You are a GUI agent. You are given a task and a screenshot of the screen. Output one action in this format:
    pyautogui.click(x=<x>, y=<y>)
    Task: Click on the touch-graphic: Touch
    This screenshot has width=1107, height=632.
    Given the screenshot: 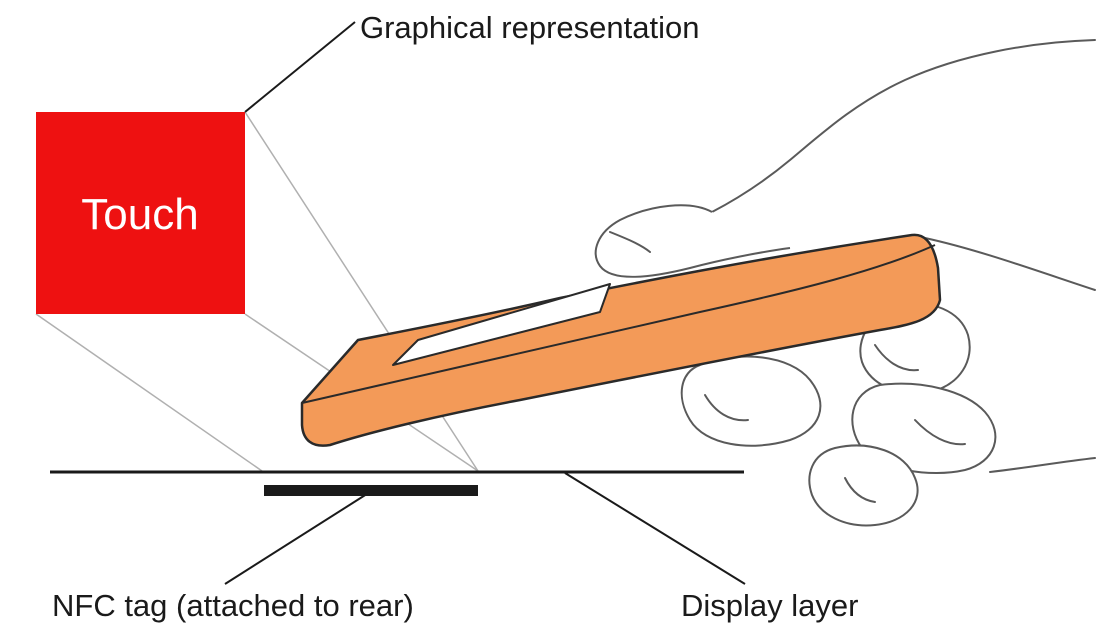 What is the action you would take?
    pyautogui.click(x=140, y=213)
    